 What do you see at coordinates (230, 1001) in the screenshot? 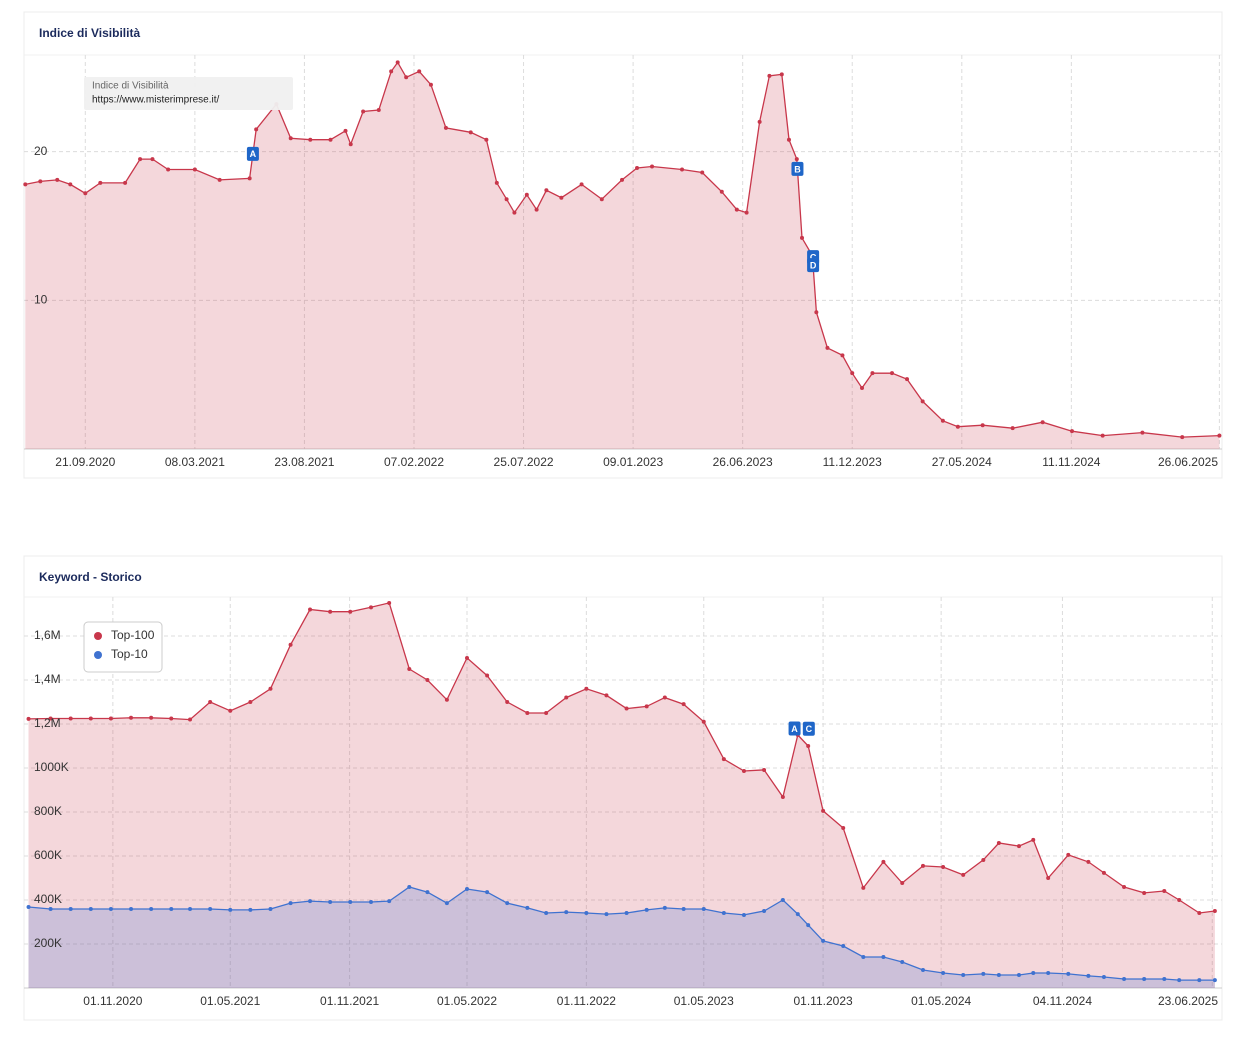
I see `x-tick-label: 01.05.2021` at bounding box center [230, 1001].